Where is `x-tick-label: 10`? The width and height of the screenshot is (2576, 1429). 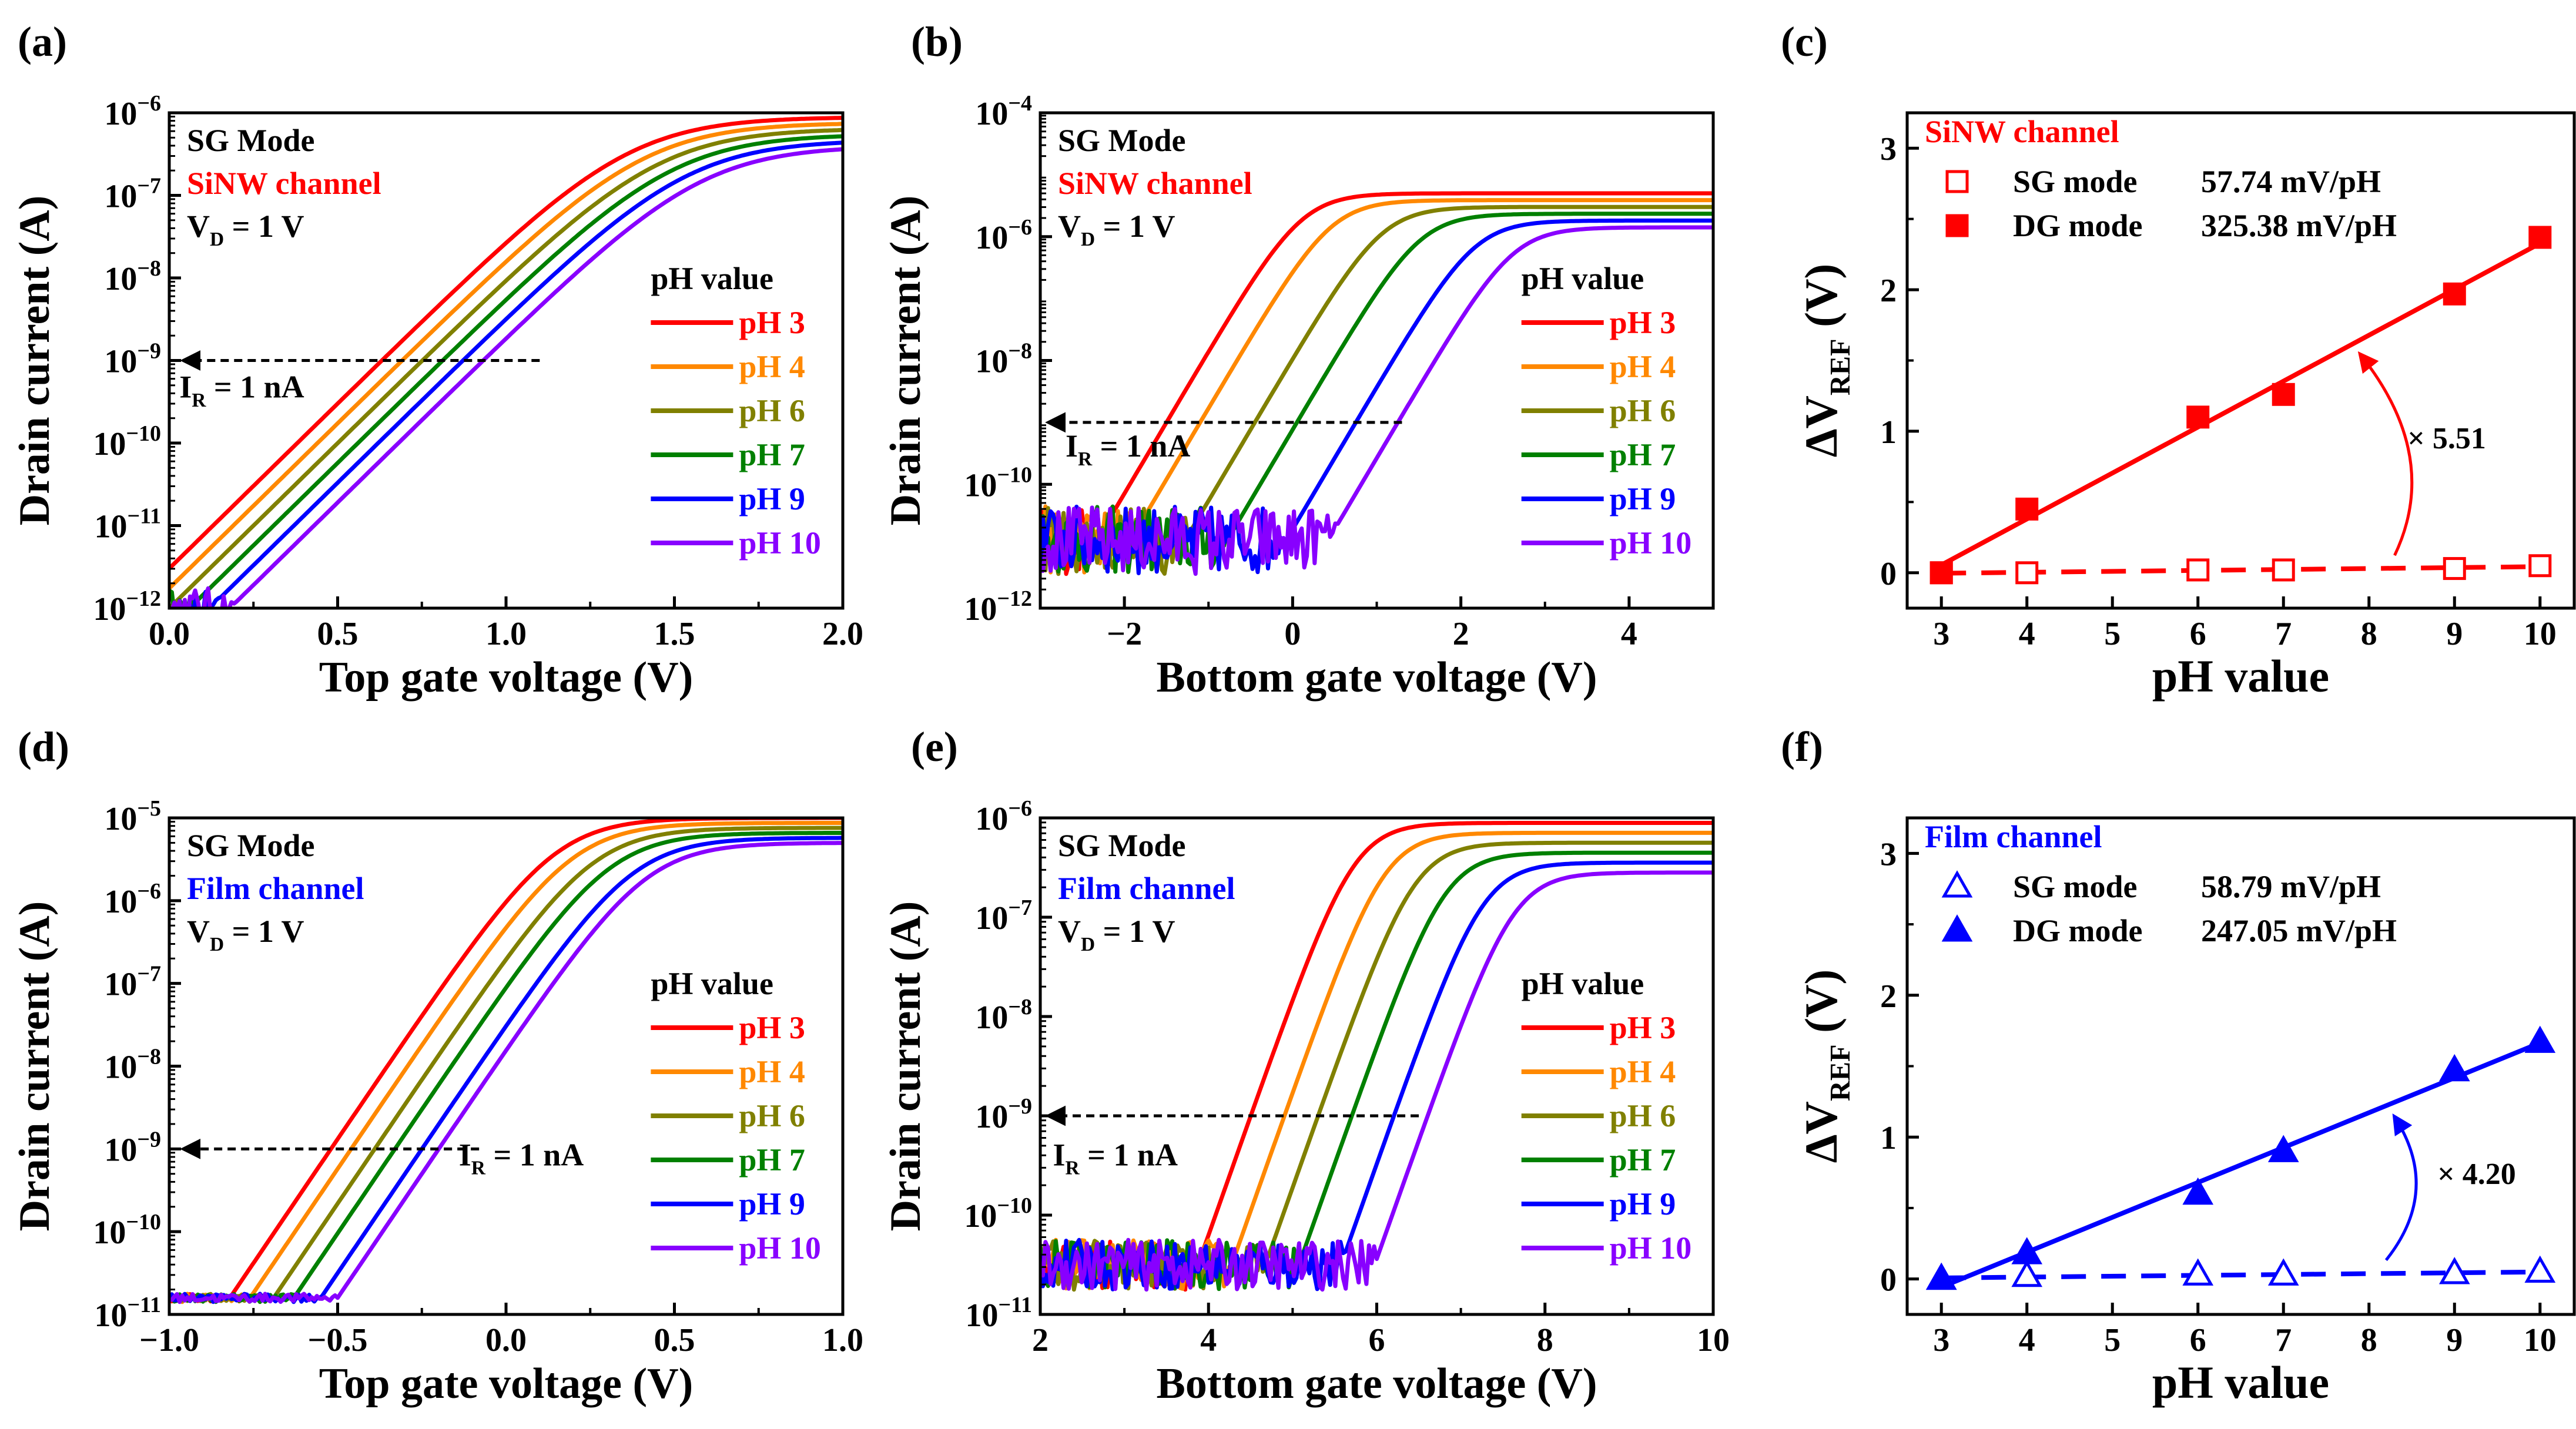
x-tick-label: 10 is located at coordinates (2540, 634).